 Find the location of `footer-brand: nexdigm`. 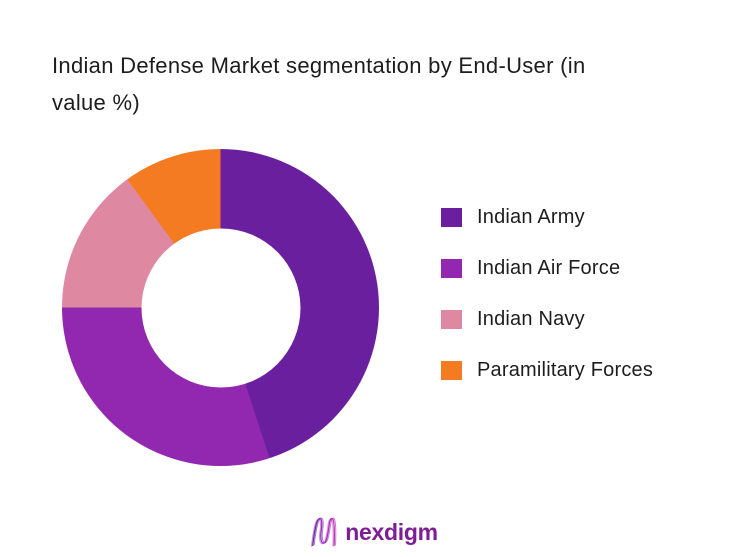

footer-brand: nexdigm is located at coordinates (374, 532).